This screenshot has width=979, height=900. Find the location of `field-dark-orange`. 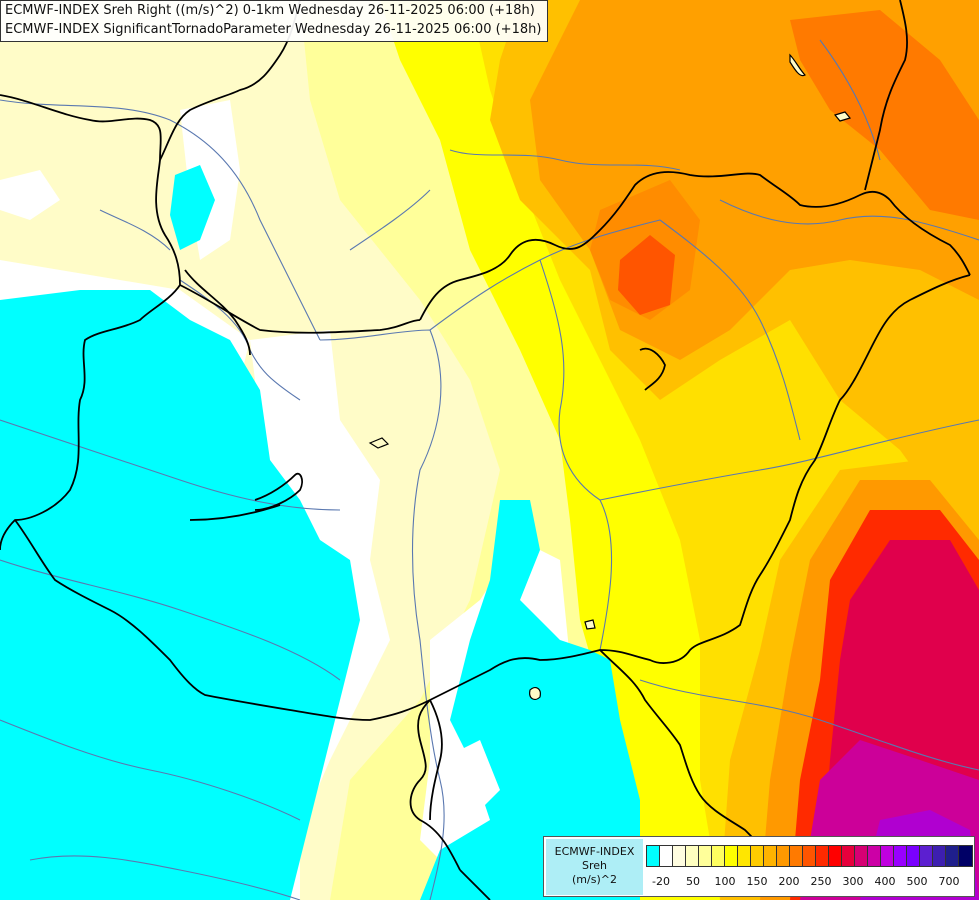

field-dark-orange is located at coordinates (884, 115).